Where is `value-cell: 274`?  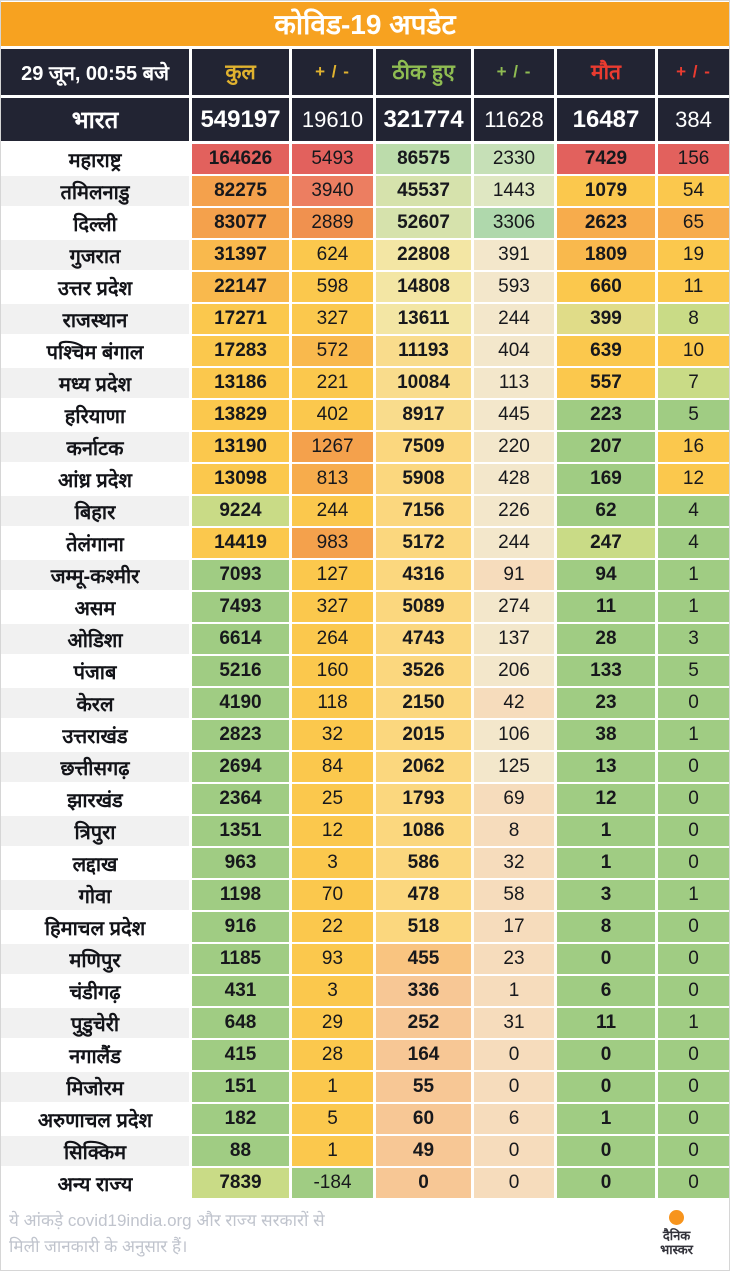 value-cell: 274 is located at coordinates (514, 607).